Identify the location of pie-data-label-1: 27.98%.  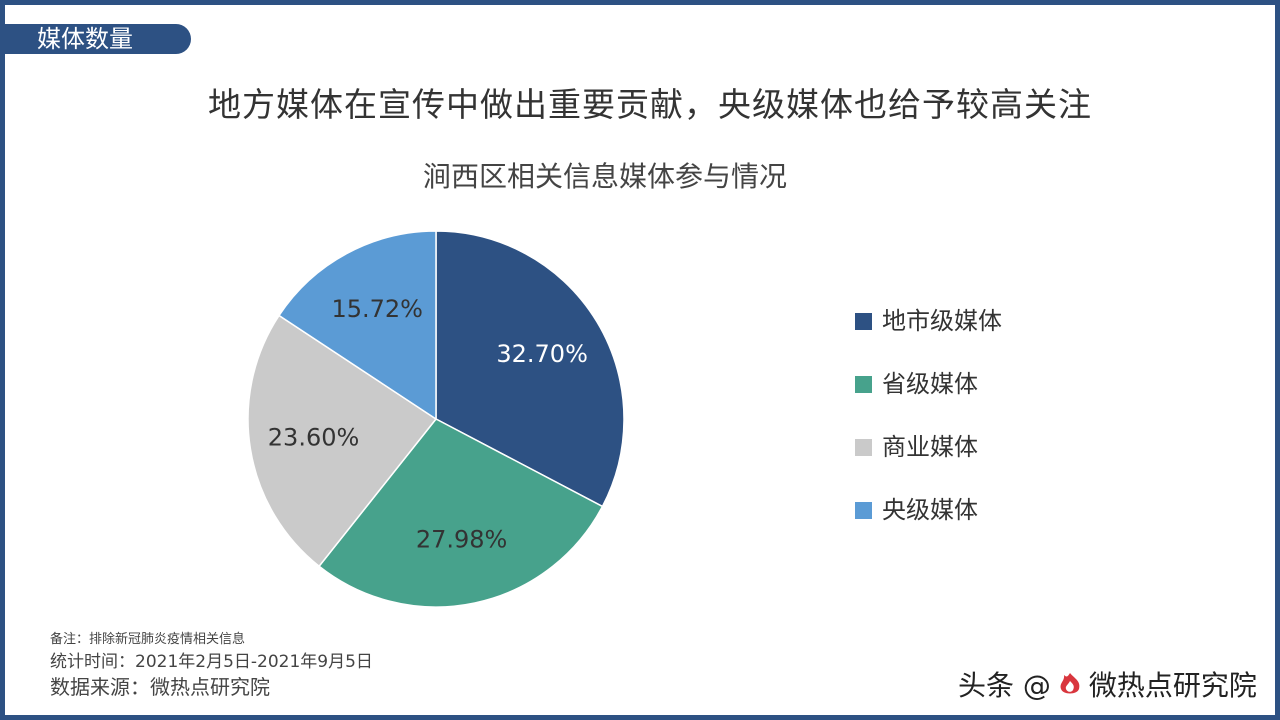
(462, 539).